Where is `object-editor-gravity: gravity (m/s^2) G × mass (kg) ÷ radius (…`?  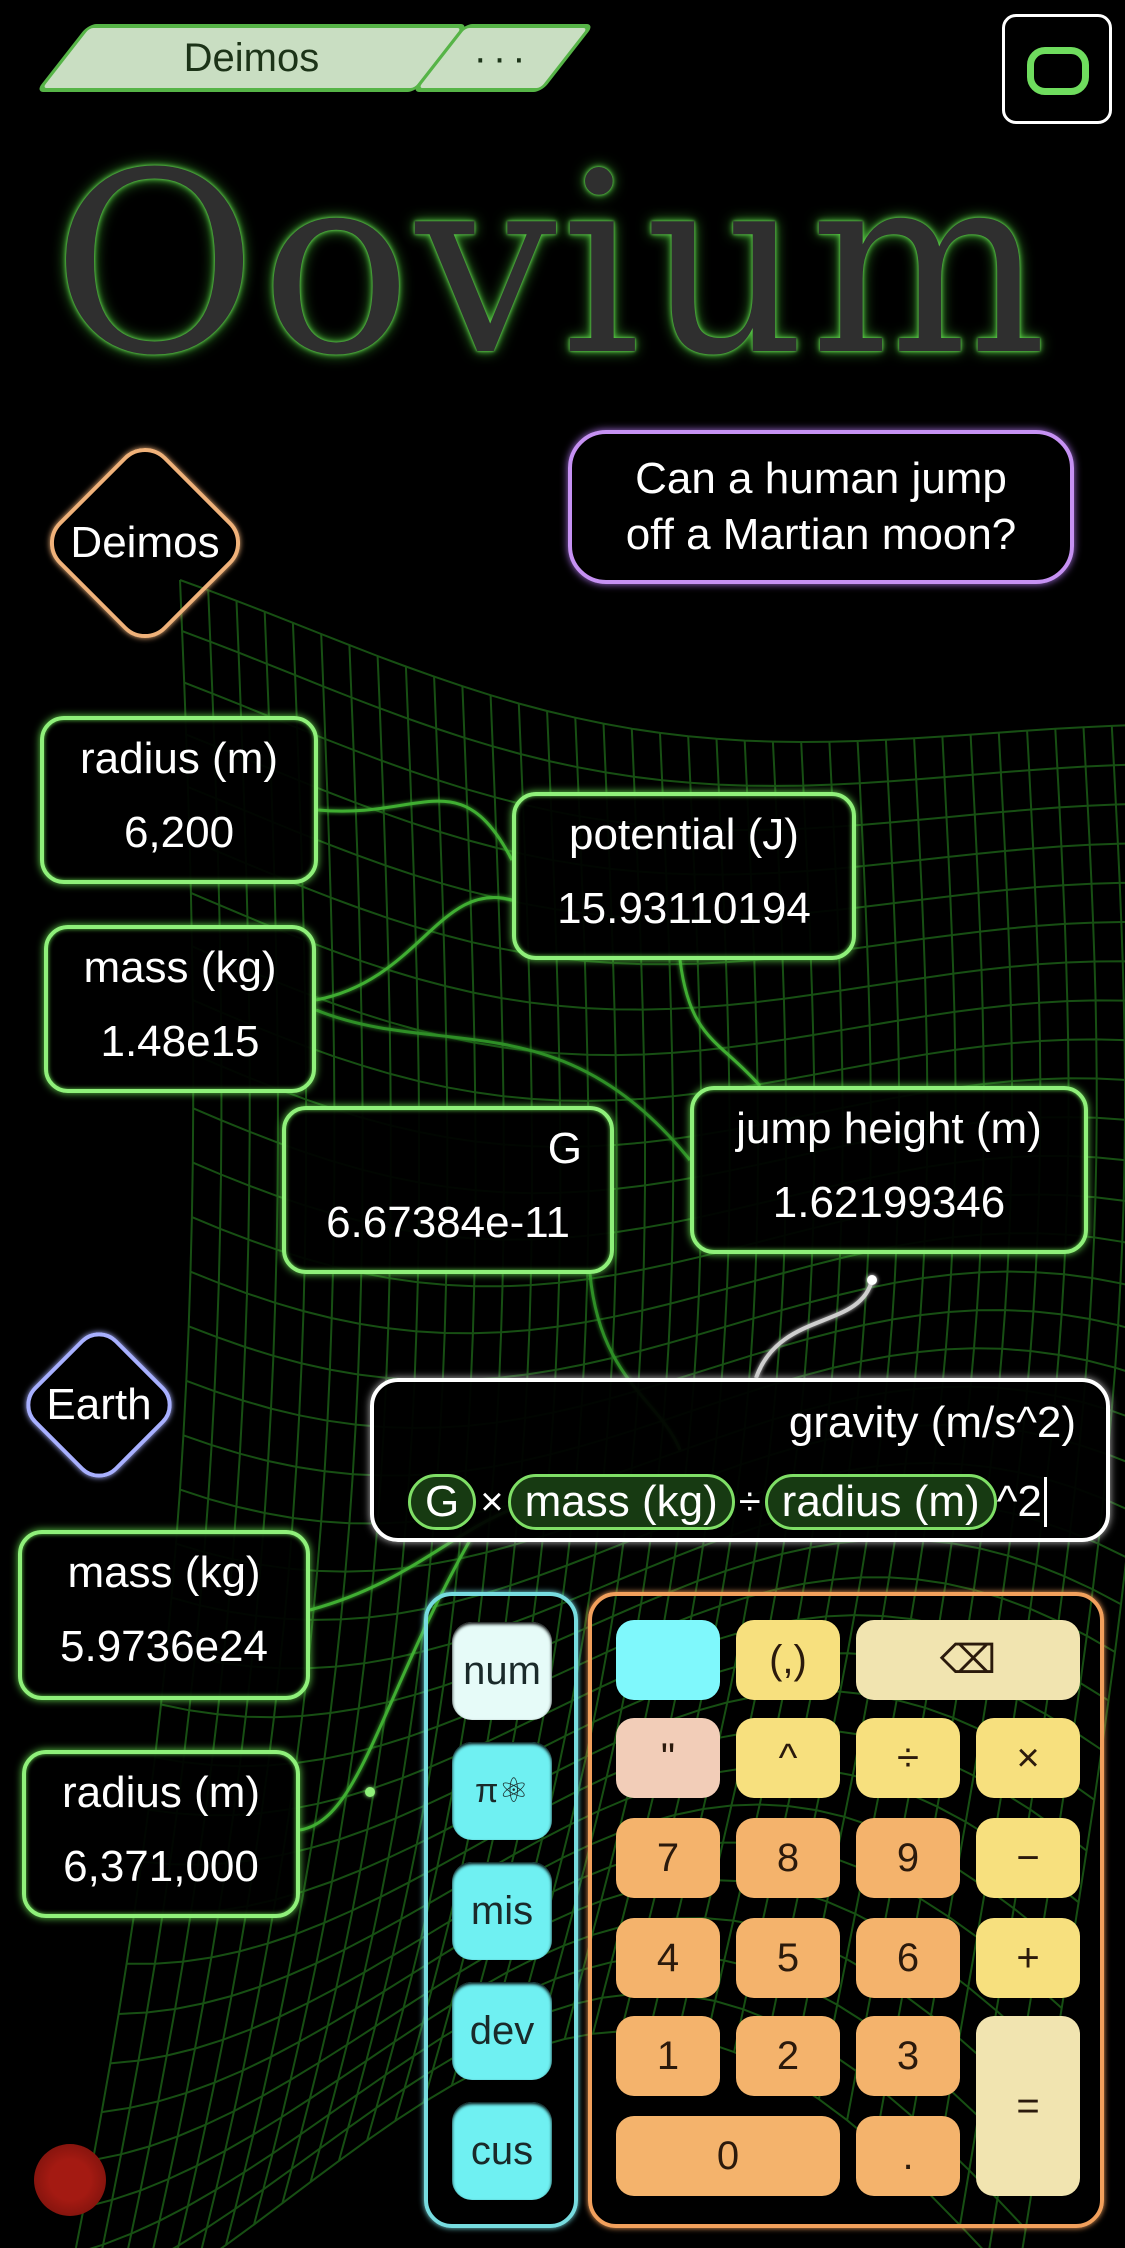 object-editor-gravity: gravity (m/s^2) G × mass (kg) ÷ radius (… is located at coordinates (740, 1460).